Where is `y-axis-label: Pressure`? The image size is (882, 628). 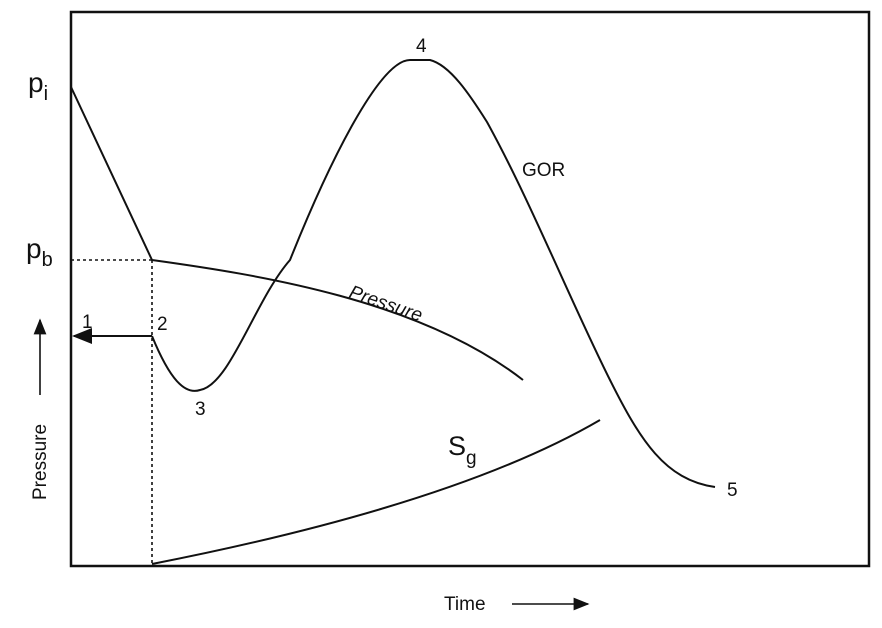
y-axis-label: Pressure is located at coordinates (40, 462).